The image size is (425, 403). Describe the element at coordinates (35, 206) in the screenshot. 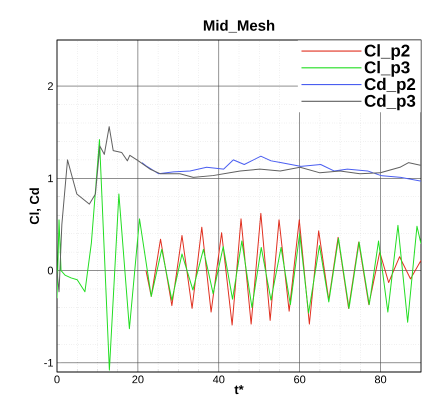

I see `y-axis-title: Cl, Cd` at that location.